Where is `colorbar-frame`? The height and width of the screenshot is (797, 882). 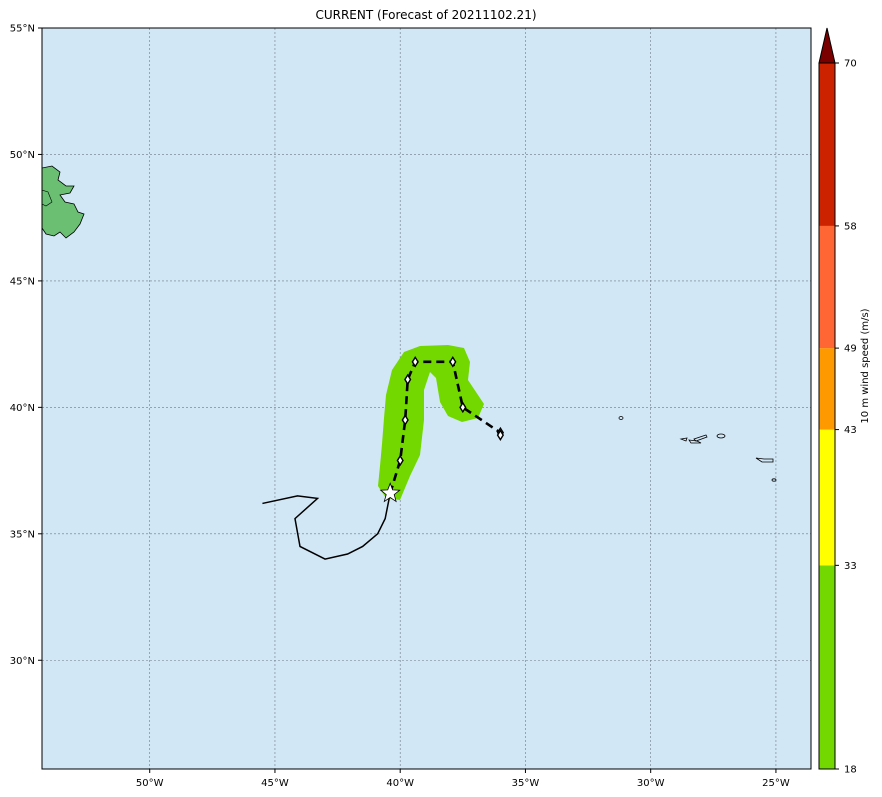
colorbar-frame is located at coordinates (827, 416).